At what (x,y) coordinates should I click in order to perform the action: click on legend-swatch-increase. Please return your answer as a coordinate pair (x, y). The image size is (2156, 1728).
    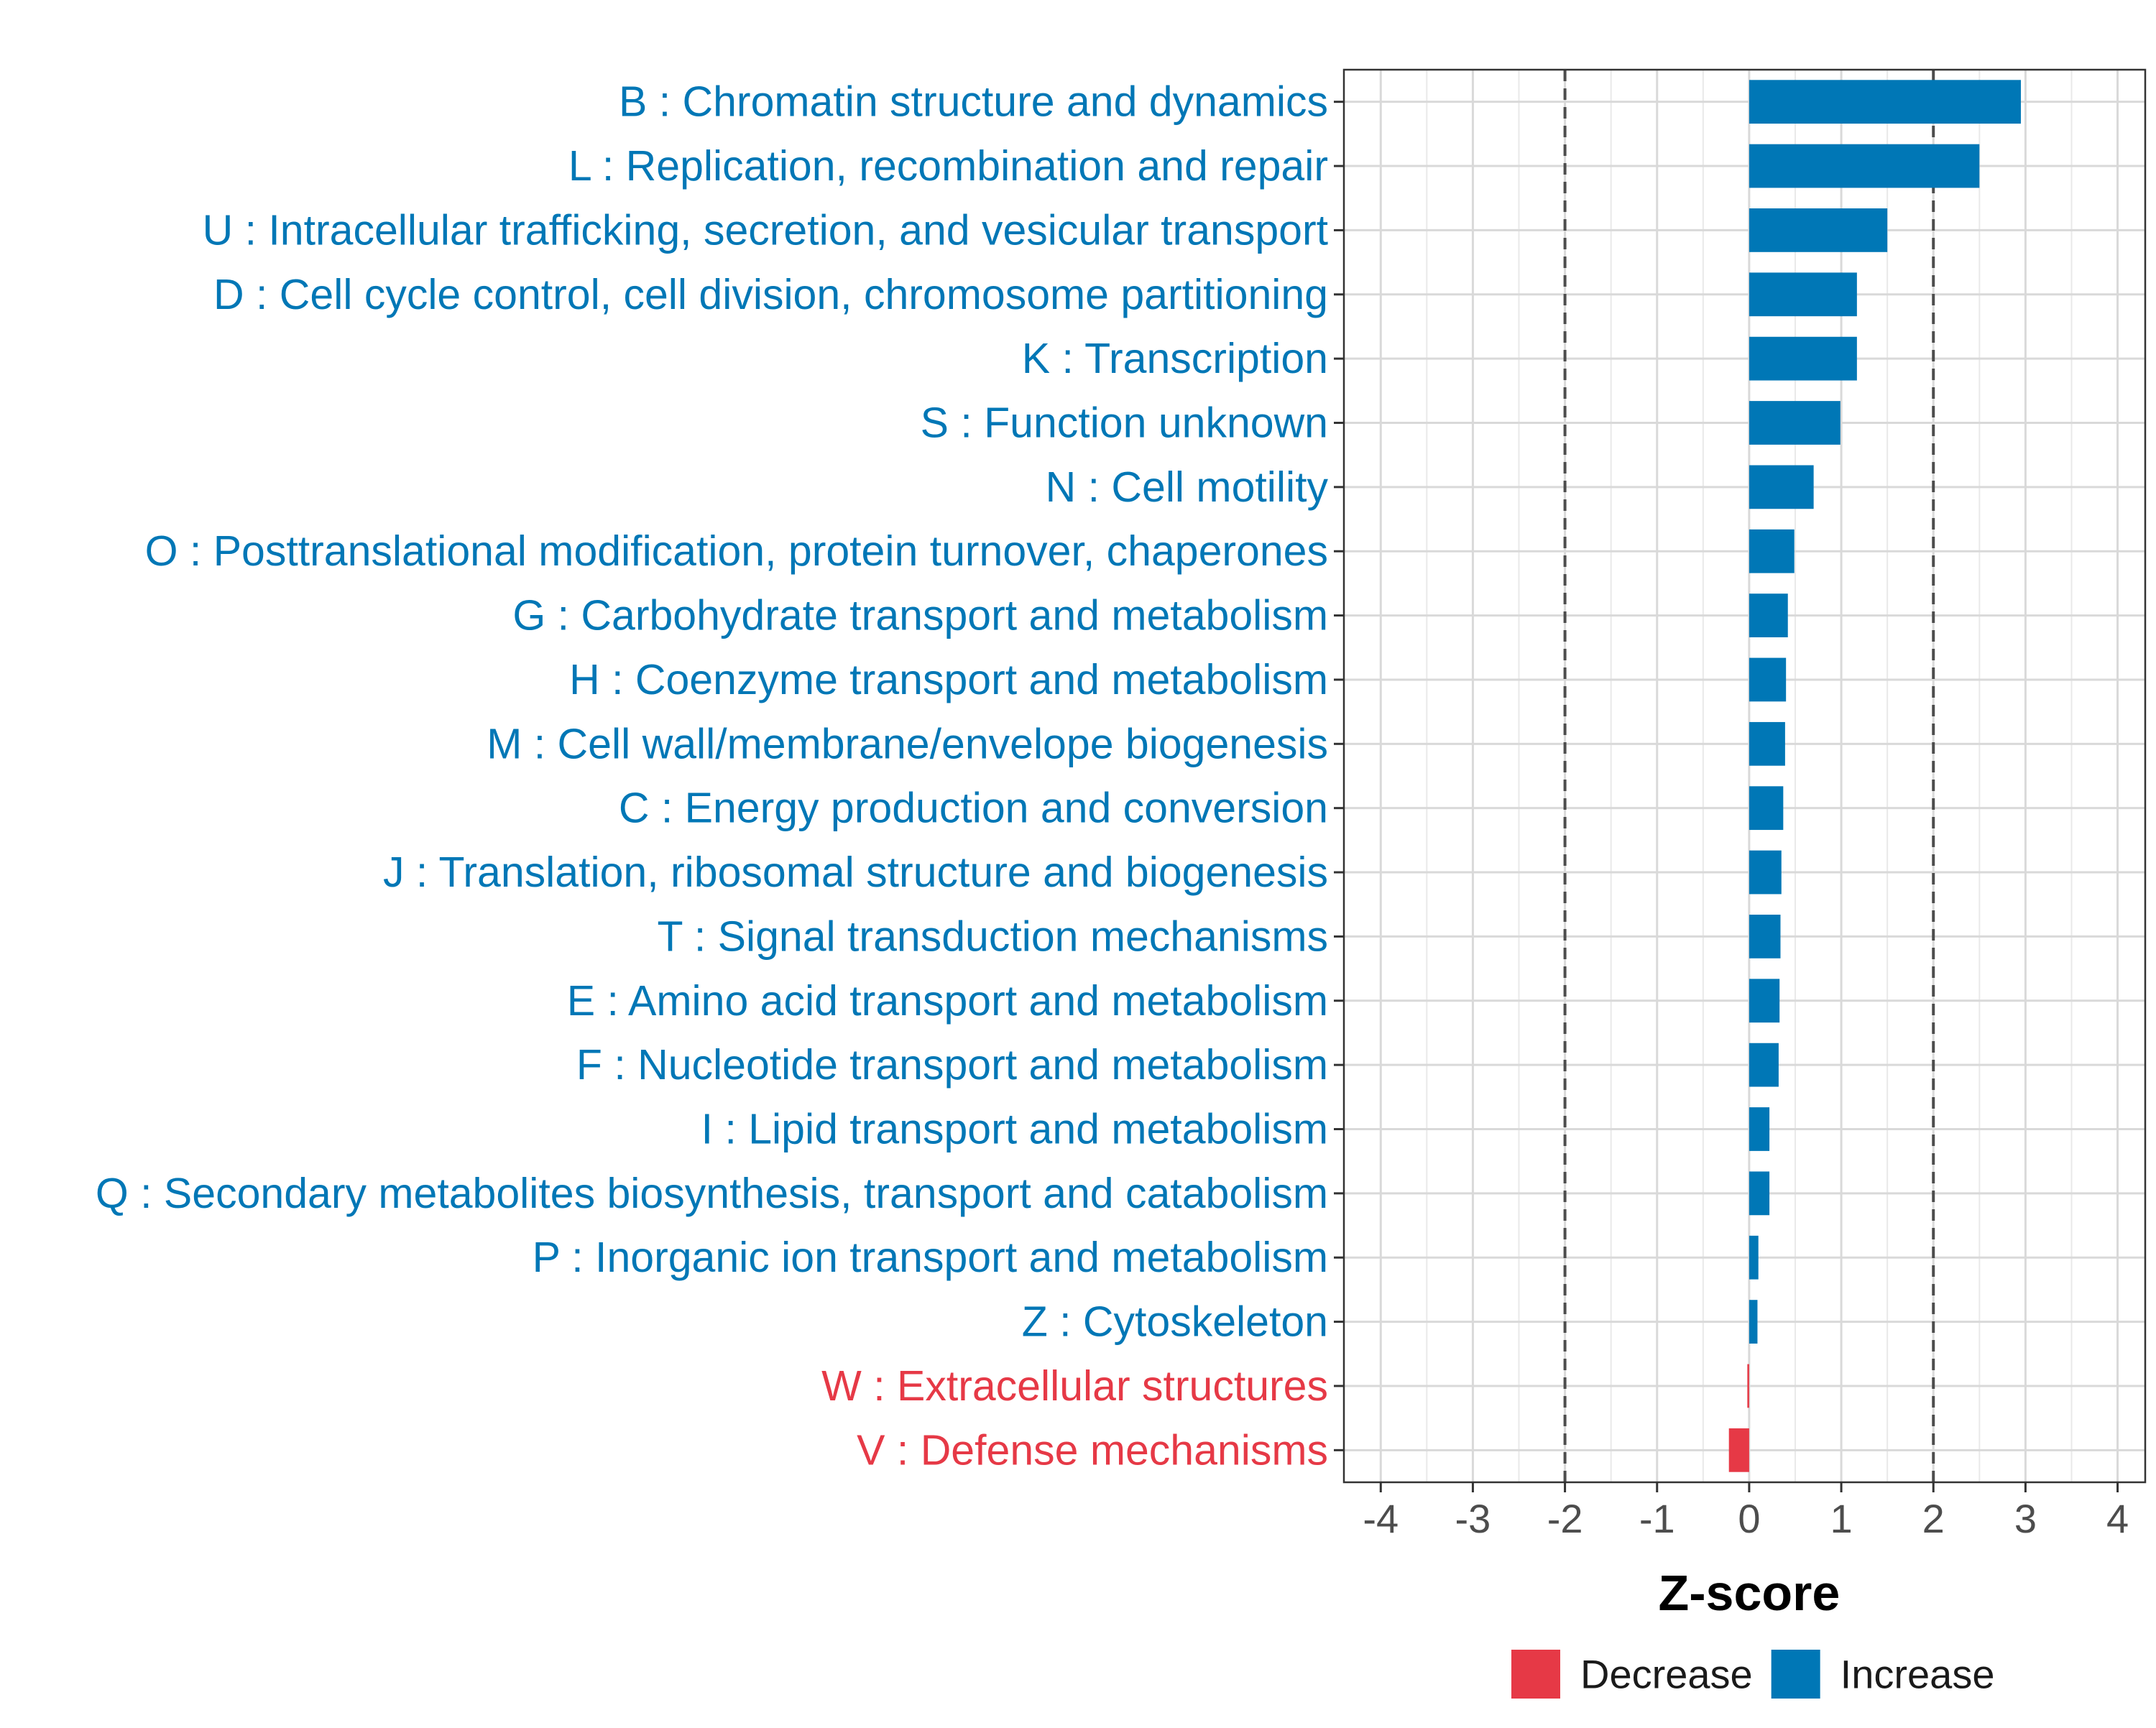
    Looking at the image, I should click on (1796, 1675).